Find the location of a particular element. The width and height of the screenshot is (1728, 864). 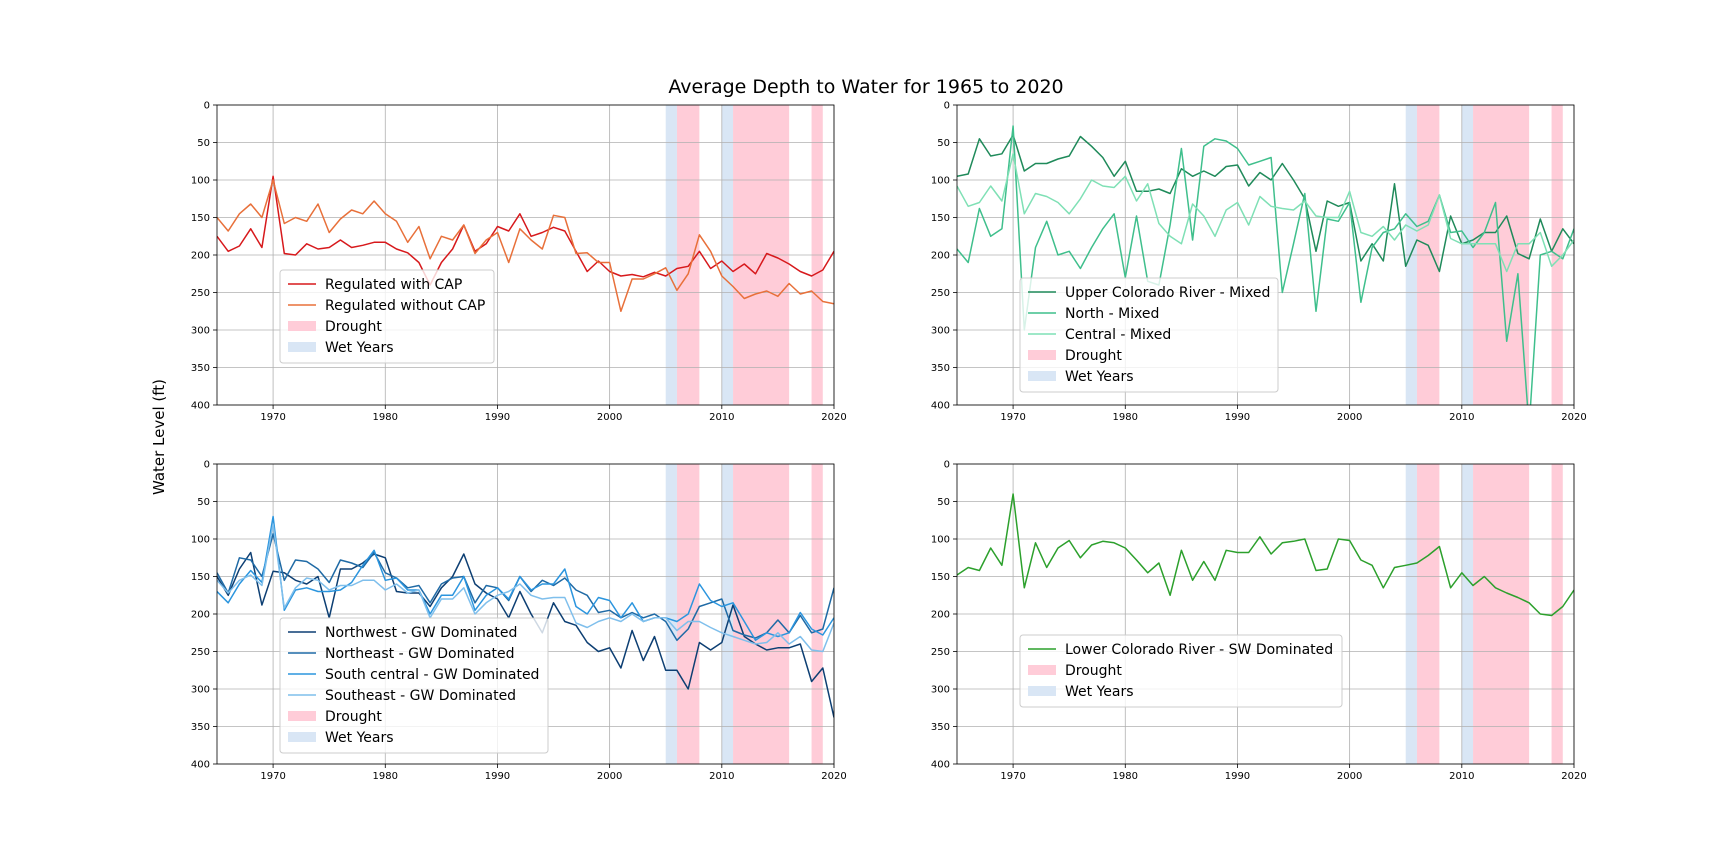

legend-label: North - Mixed is located at coordinates (1112, 314).